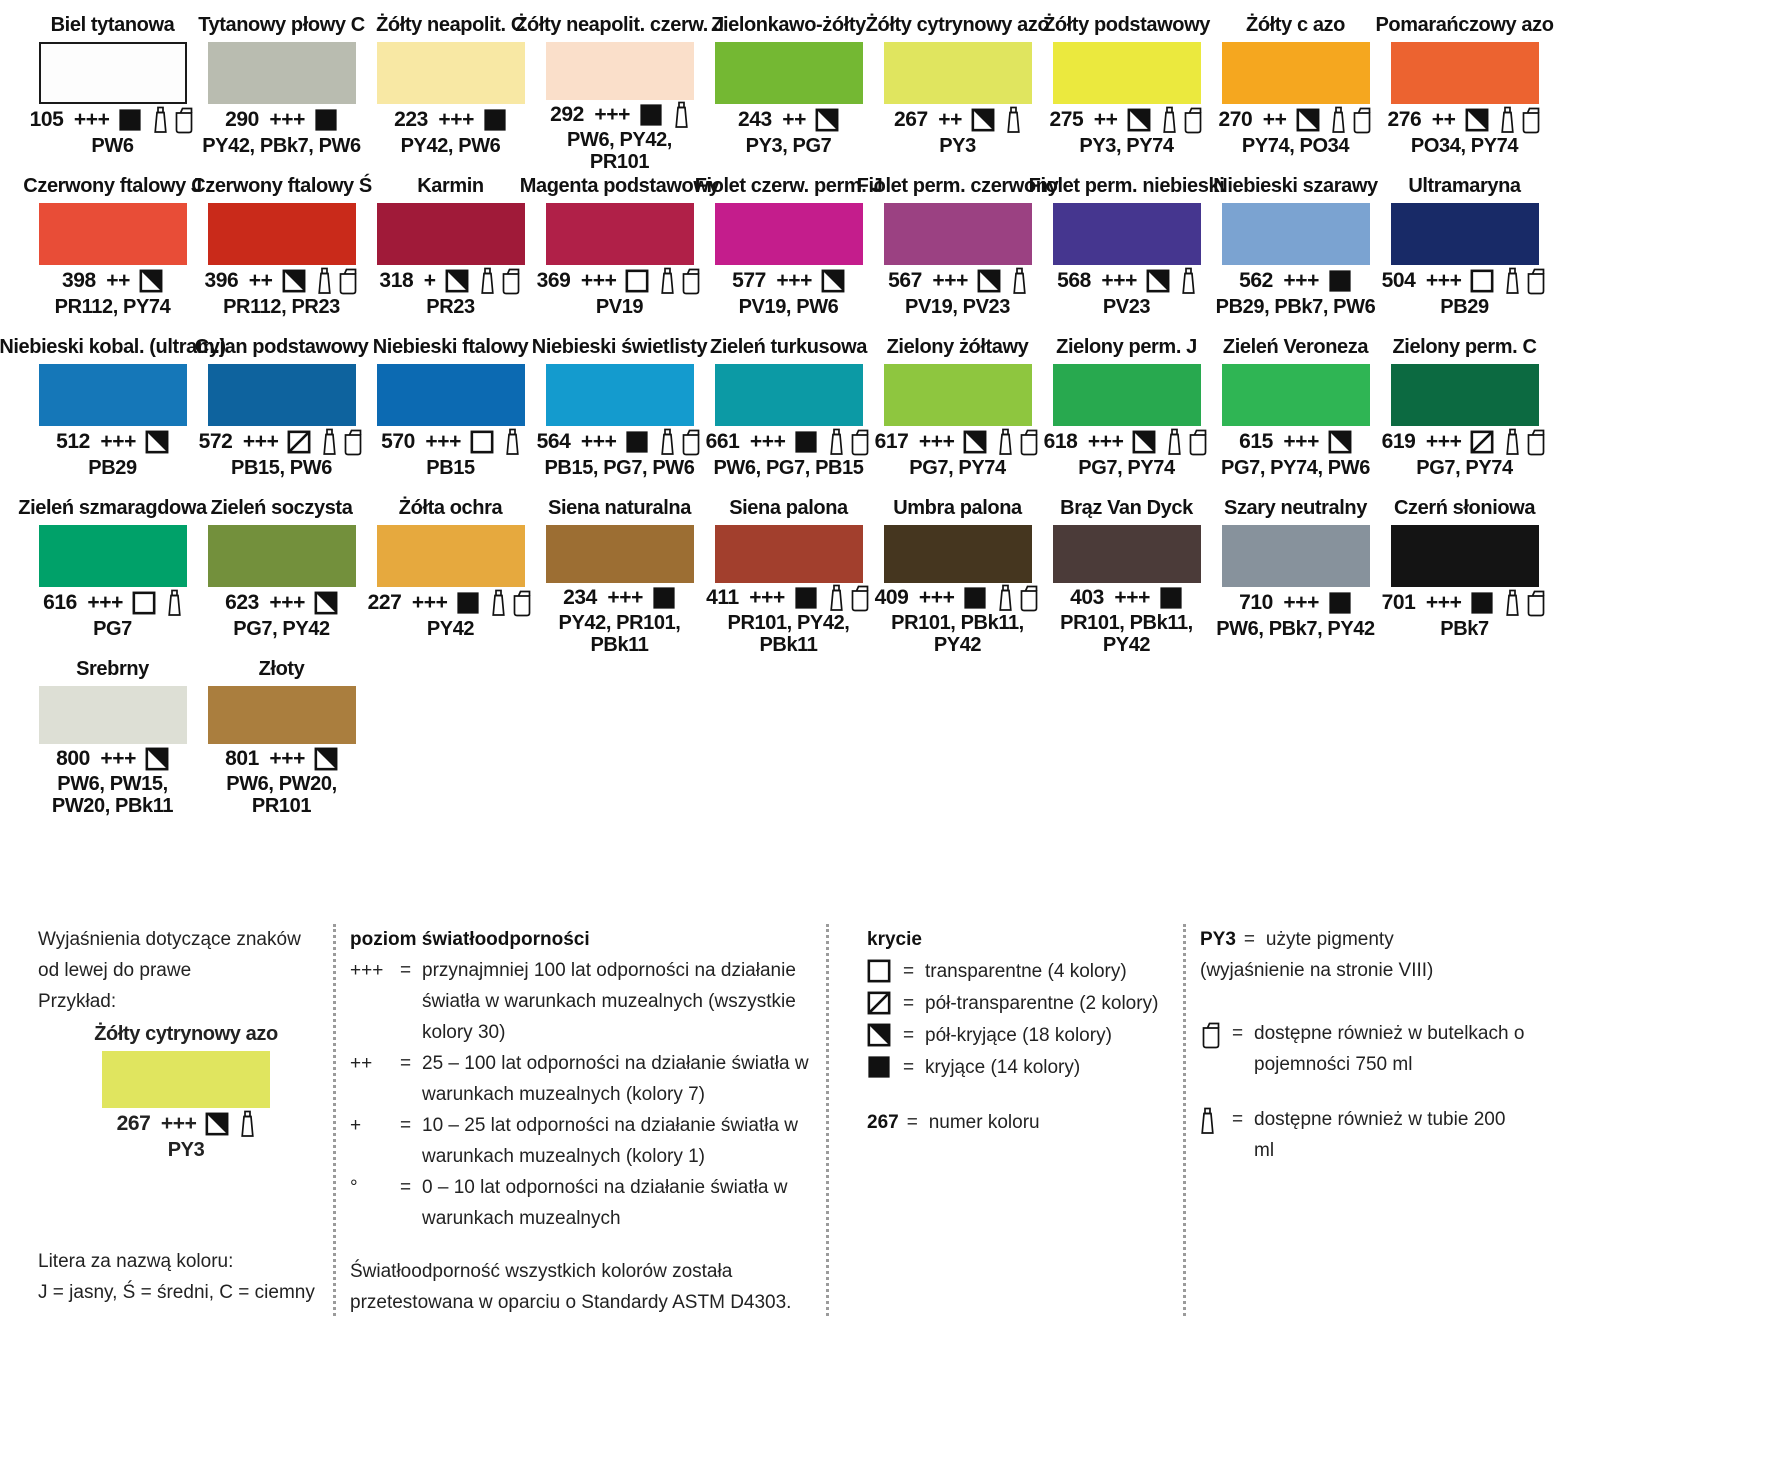  Describe the element at coordinates (112, 441) in the screenshot. I see `paint-meta: 512 +++` at that location.